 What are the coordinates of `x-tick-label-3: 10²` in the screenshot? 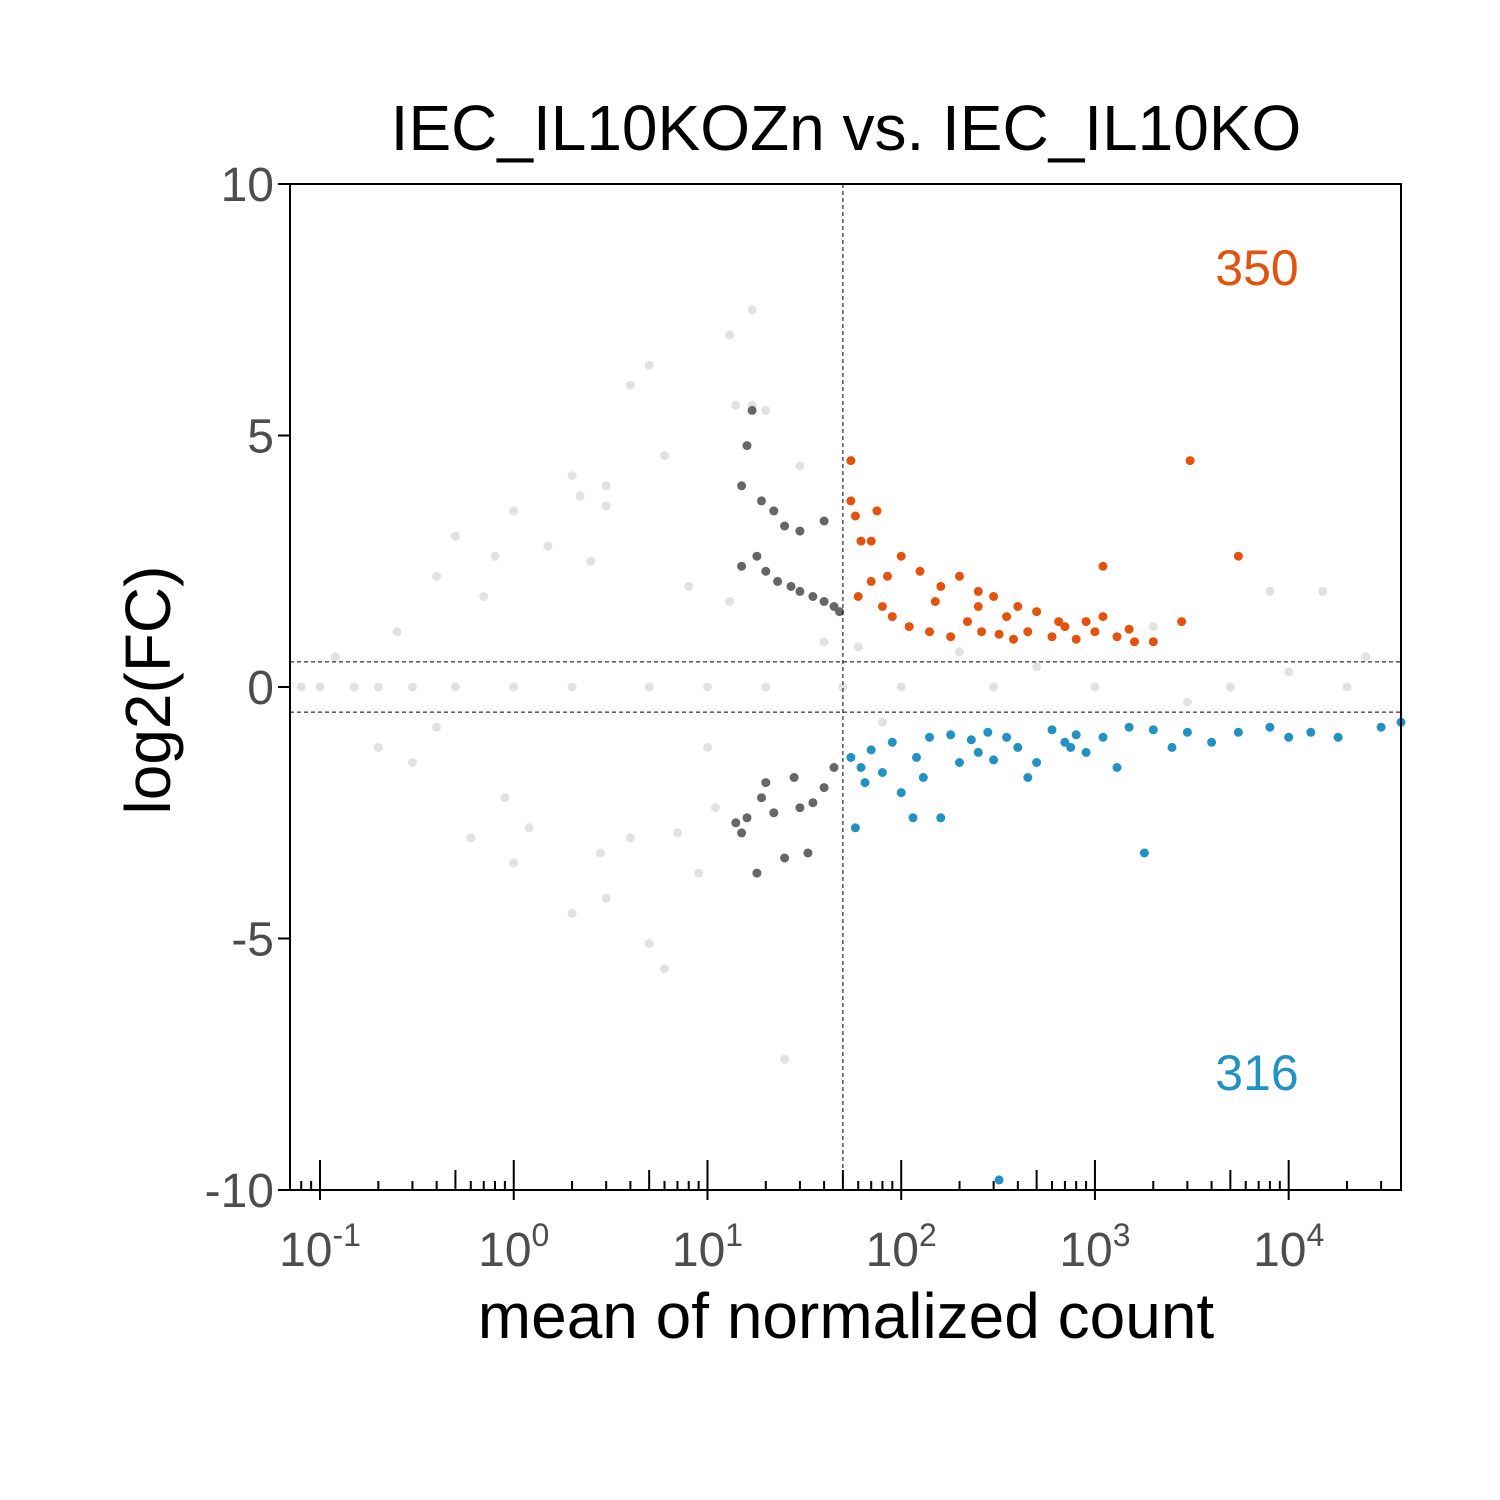 It's located at (901, 1247).